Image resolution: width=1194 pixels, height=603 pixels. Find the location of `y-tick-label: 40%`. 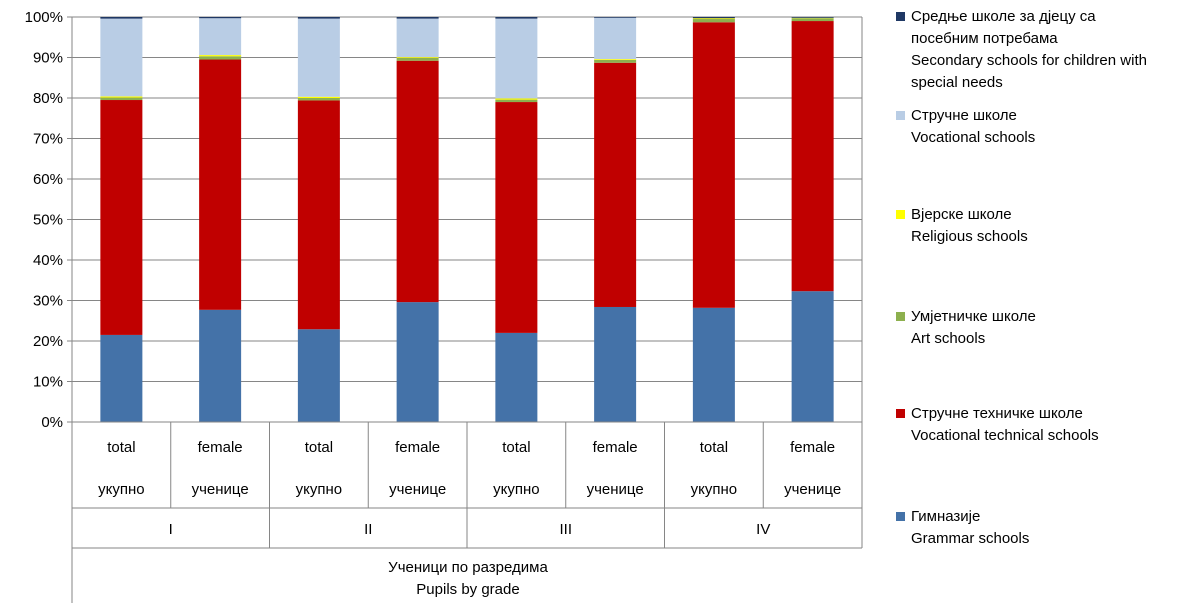

y-tick-label: 40% is located at coordinates (48, 260).